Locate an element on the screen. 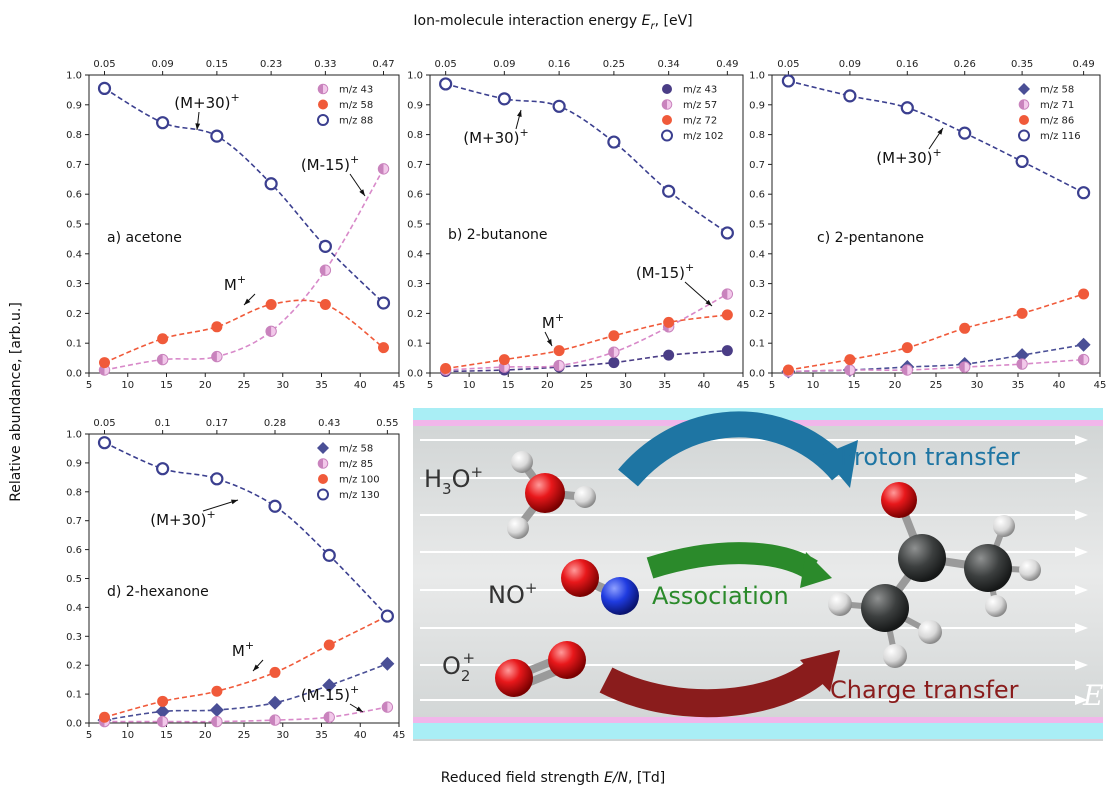  top-tick-label: 0.26 is located at coordinates (965, 64).